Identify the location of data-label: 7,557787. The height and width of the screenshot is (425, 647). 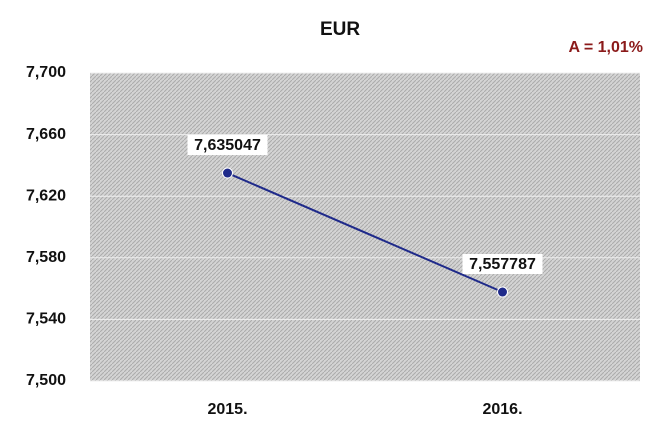
(502, 264).